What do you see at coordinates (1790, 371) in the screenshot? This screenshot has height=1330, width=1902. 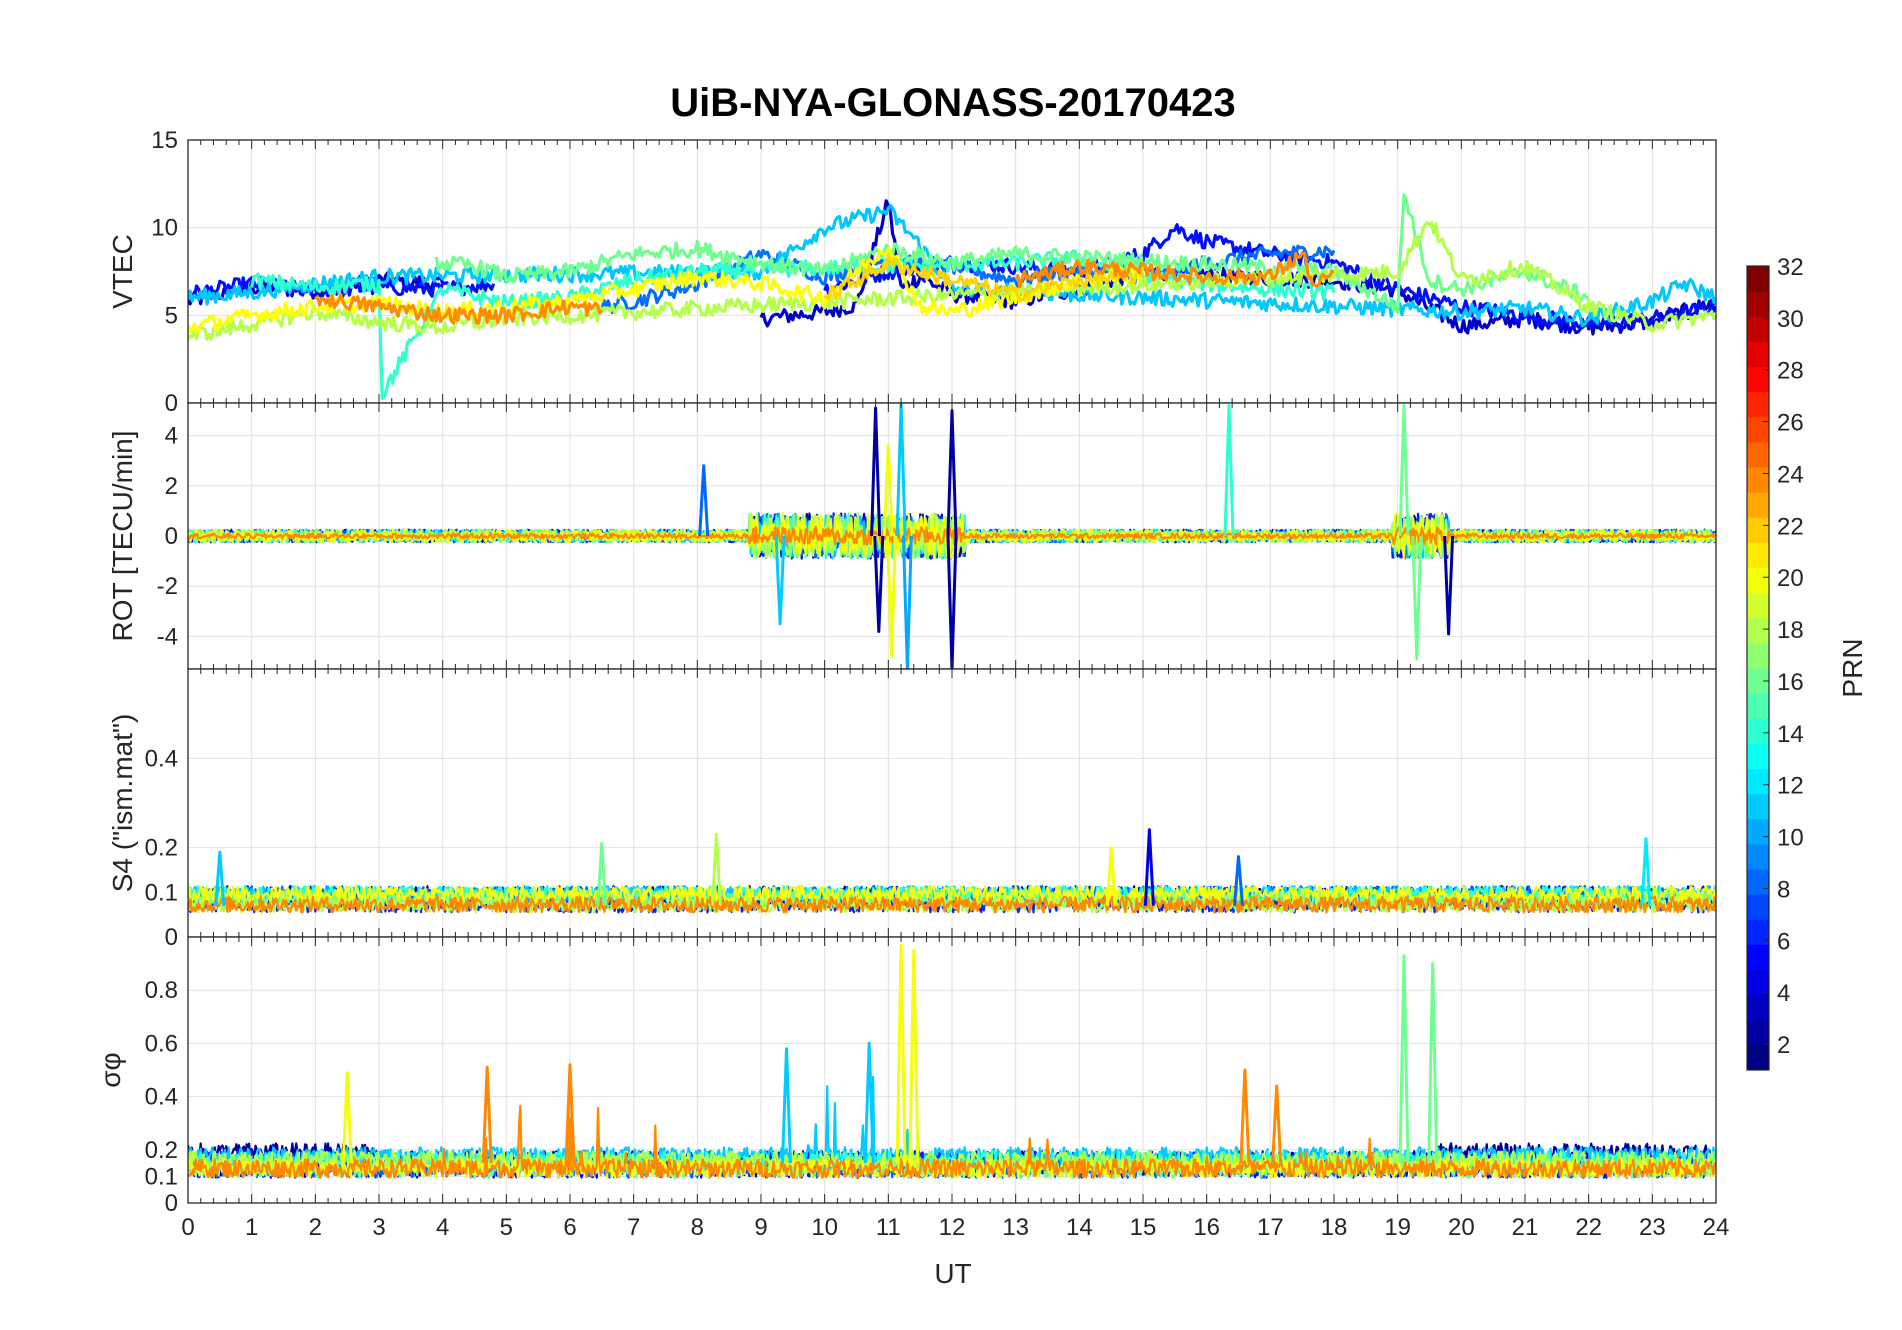 I see `colorbar-tick-label: 28` at bounding box center [1790, 371].